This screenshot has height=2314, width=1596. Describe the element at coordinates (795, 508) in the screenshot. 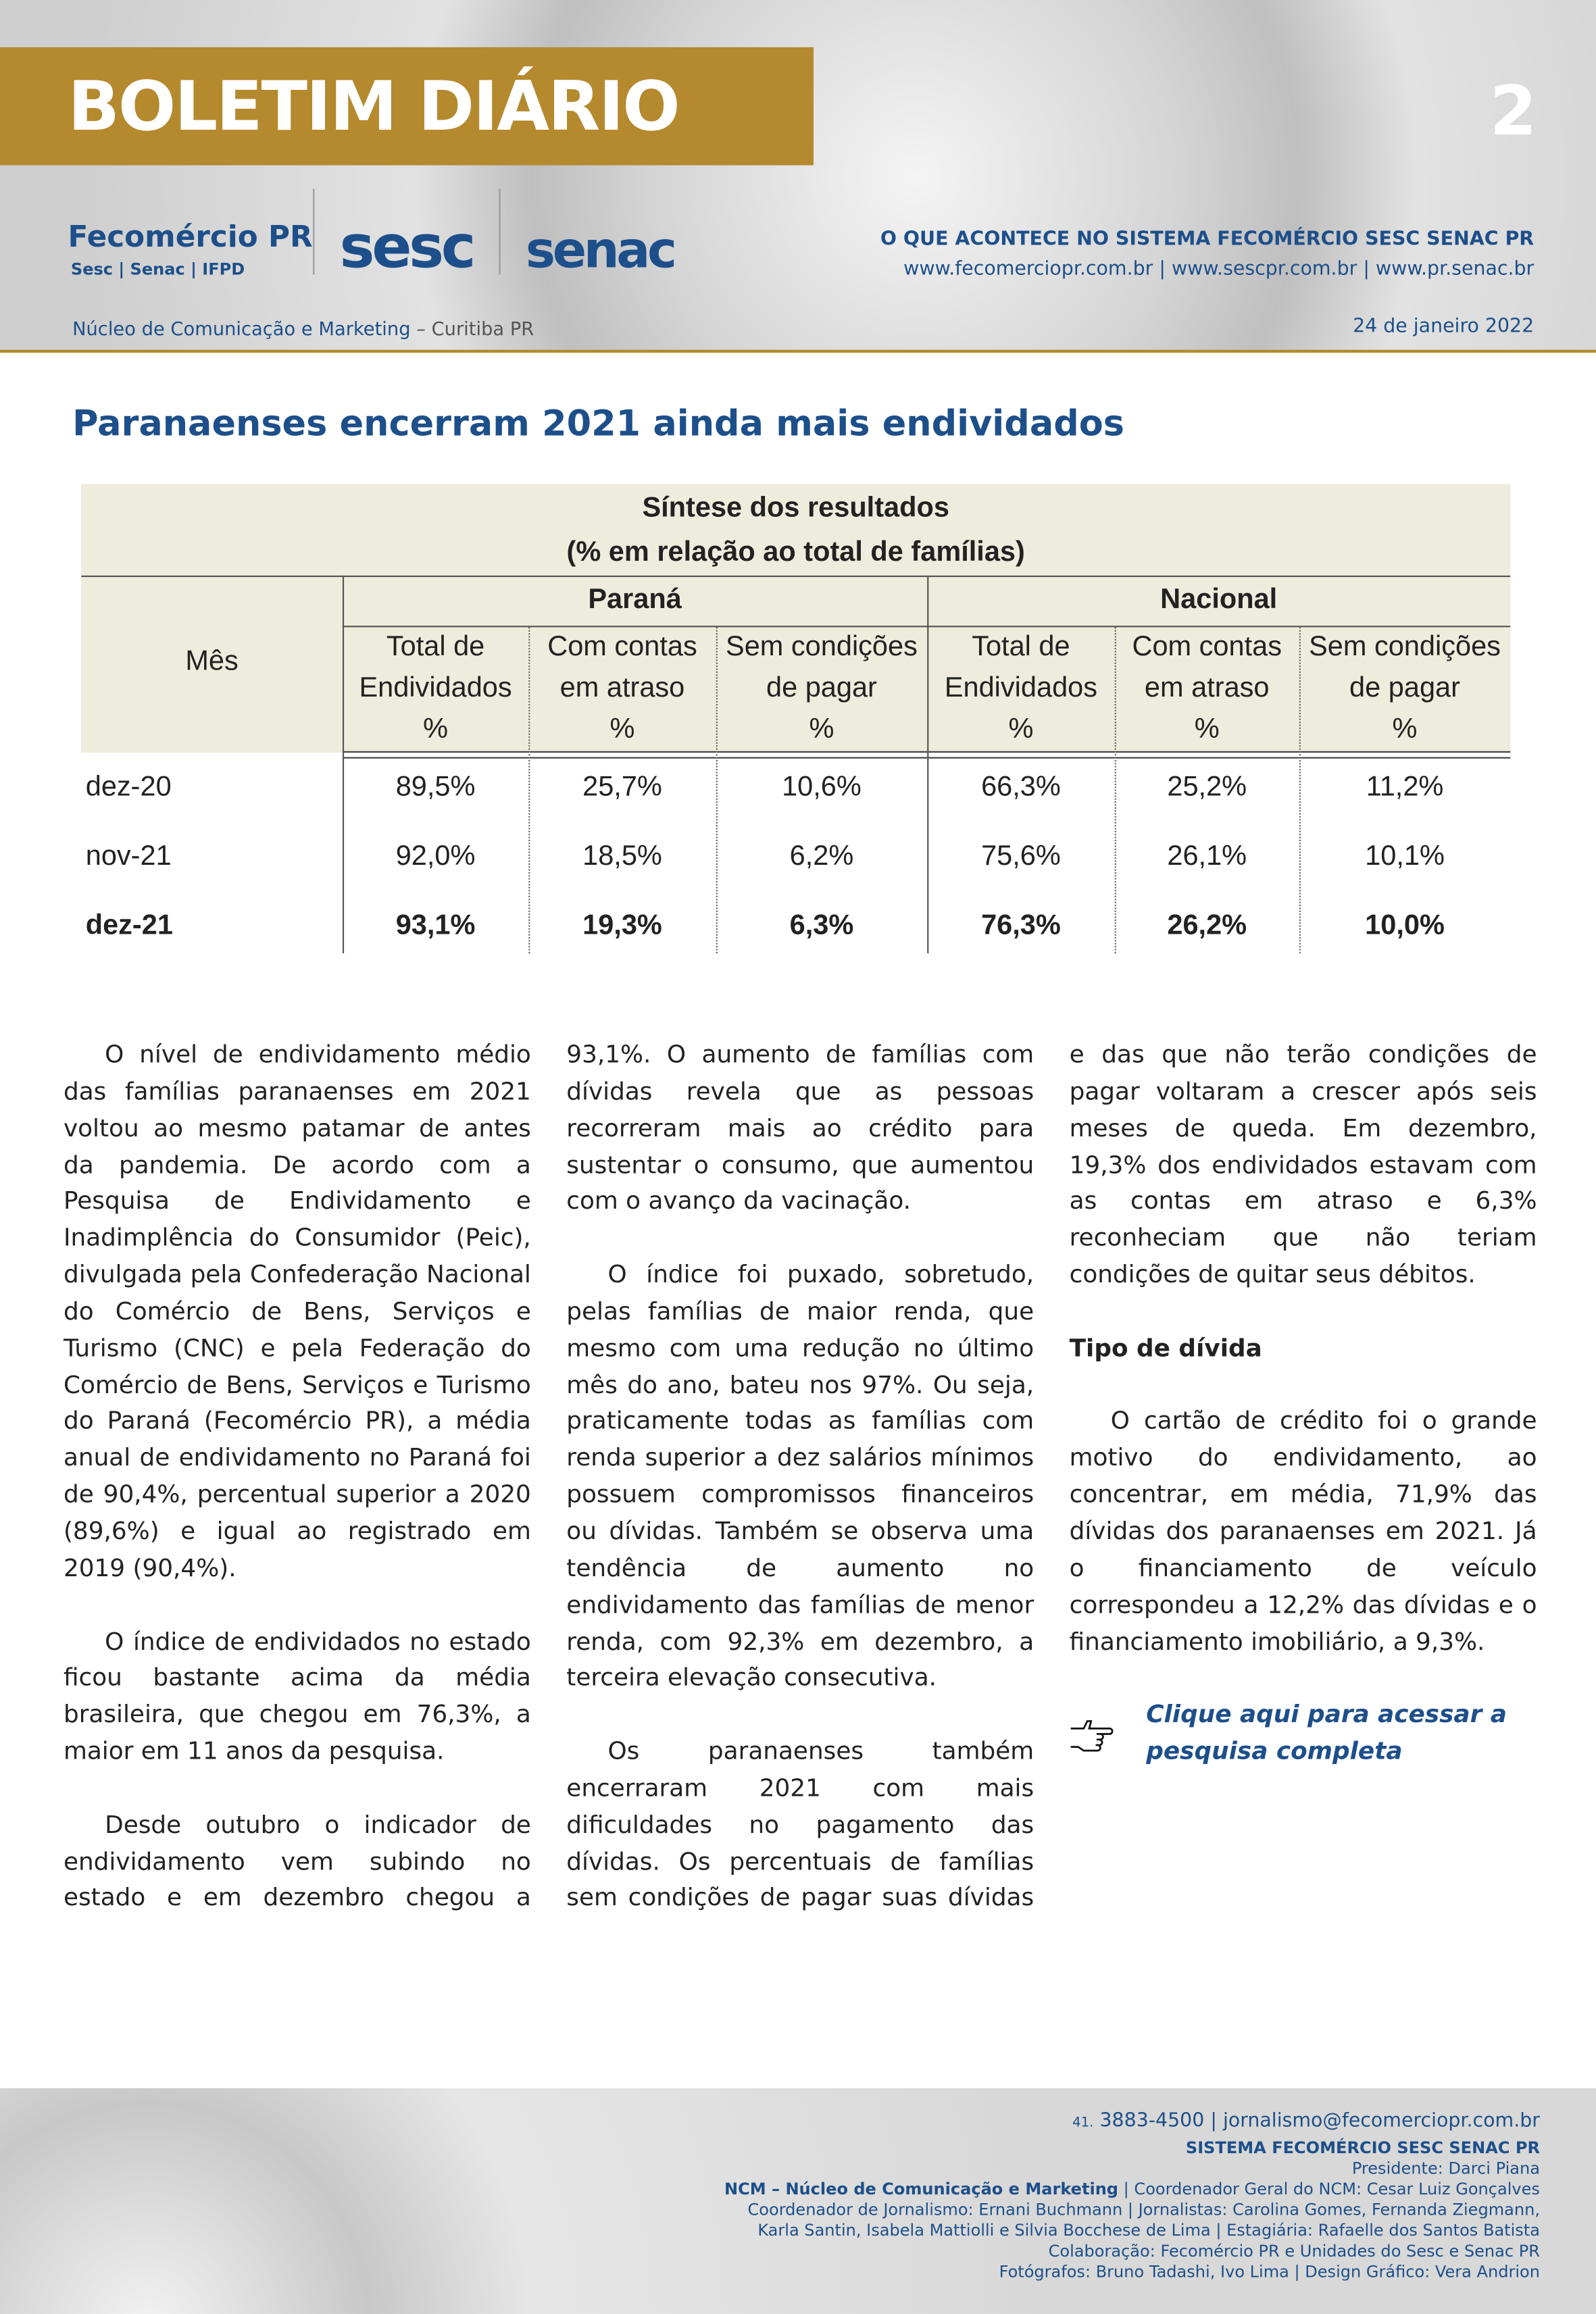

I see `table-title: Síntese dos resultados` at that location.